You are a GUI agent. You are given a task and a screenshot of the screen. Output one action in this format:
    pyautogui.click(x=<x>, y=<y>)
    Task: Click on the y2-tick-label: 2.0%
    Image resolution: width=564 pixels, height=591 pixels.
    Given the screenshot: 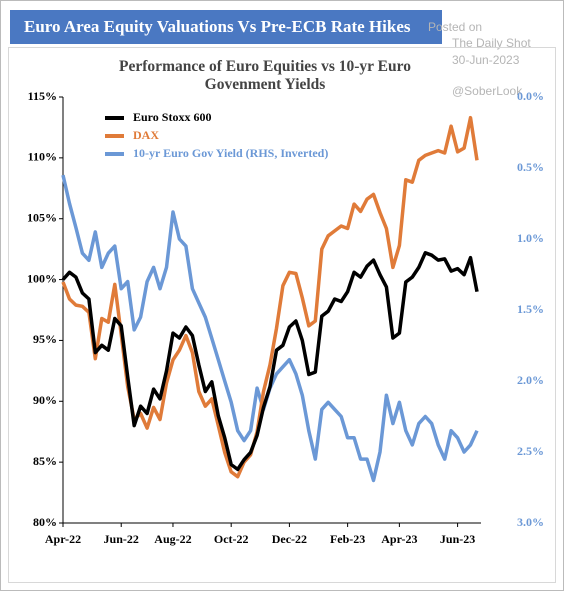 What is the action you would take?
    pyautogui.click(x=530, y=380)
    